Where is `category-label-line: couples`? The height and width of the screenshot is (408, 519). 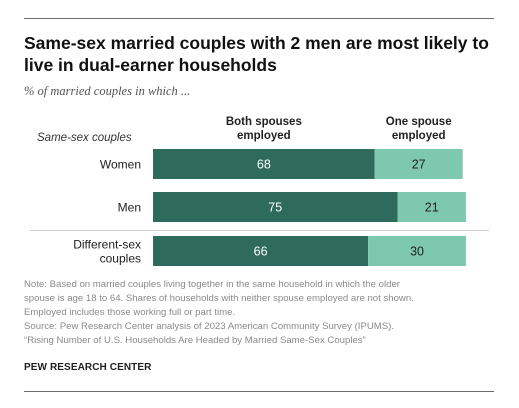
category-label-line: couples is located at coordinates (120, 259).